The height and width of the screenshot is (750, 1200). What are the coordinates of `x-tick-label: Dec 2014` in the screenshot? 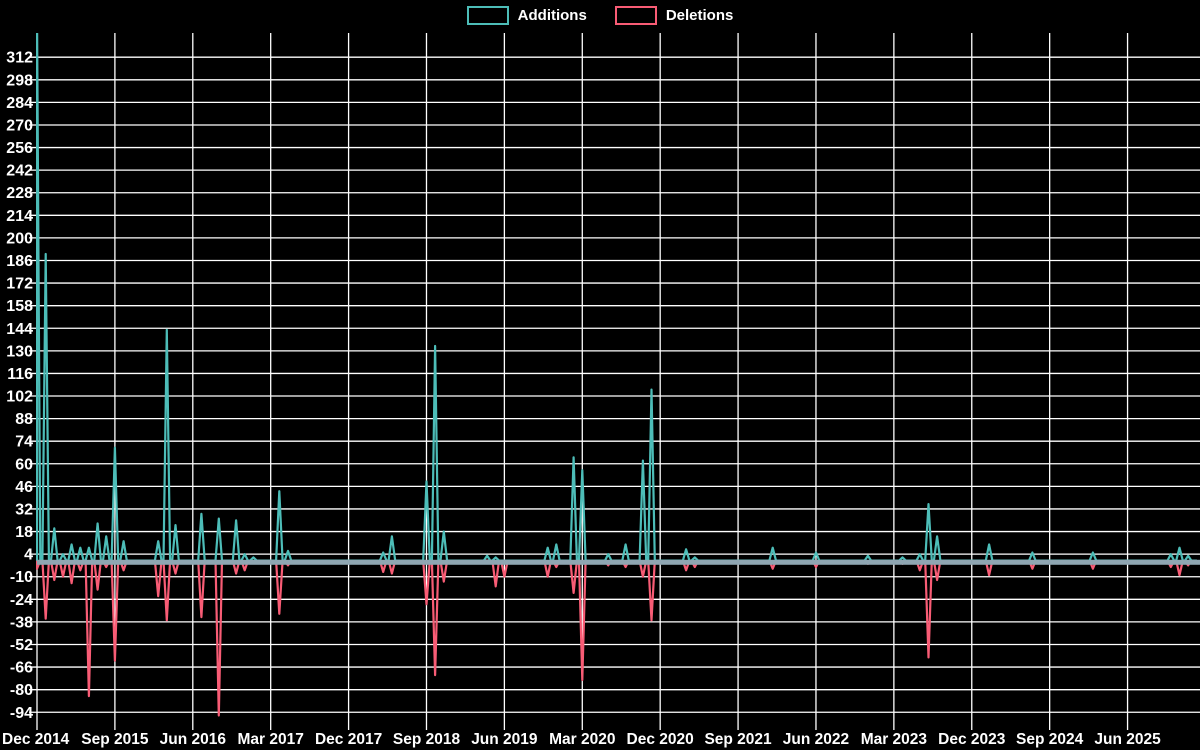 It's located at (36, 739).